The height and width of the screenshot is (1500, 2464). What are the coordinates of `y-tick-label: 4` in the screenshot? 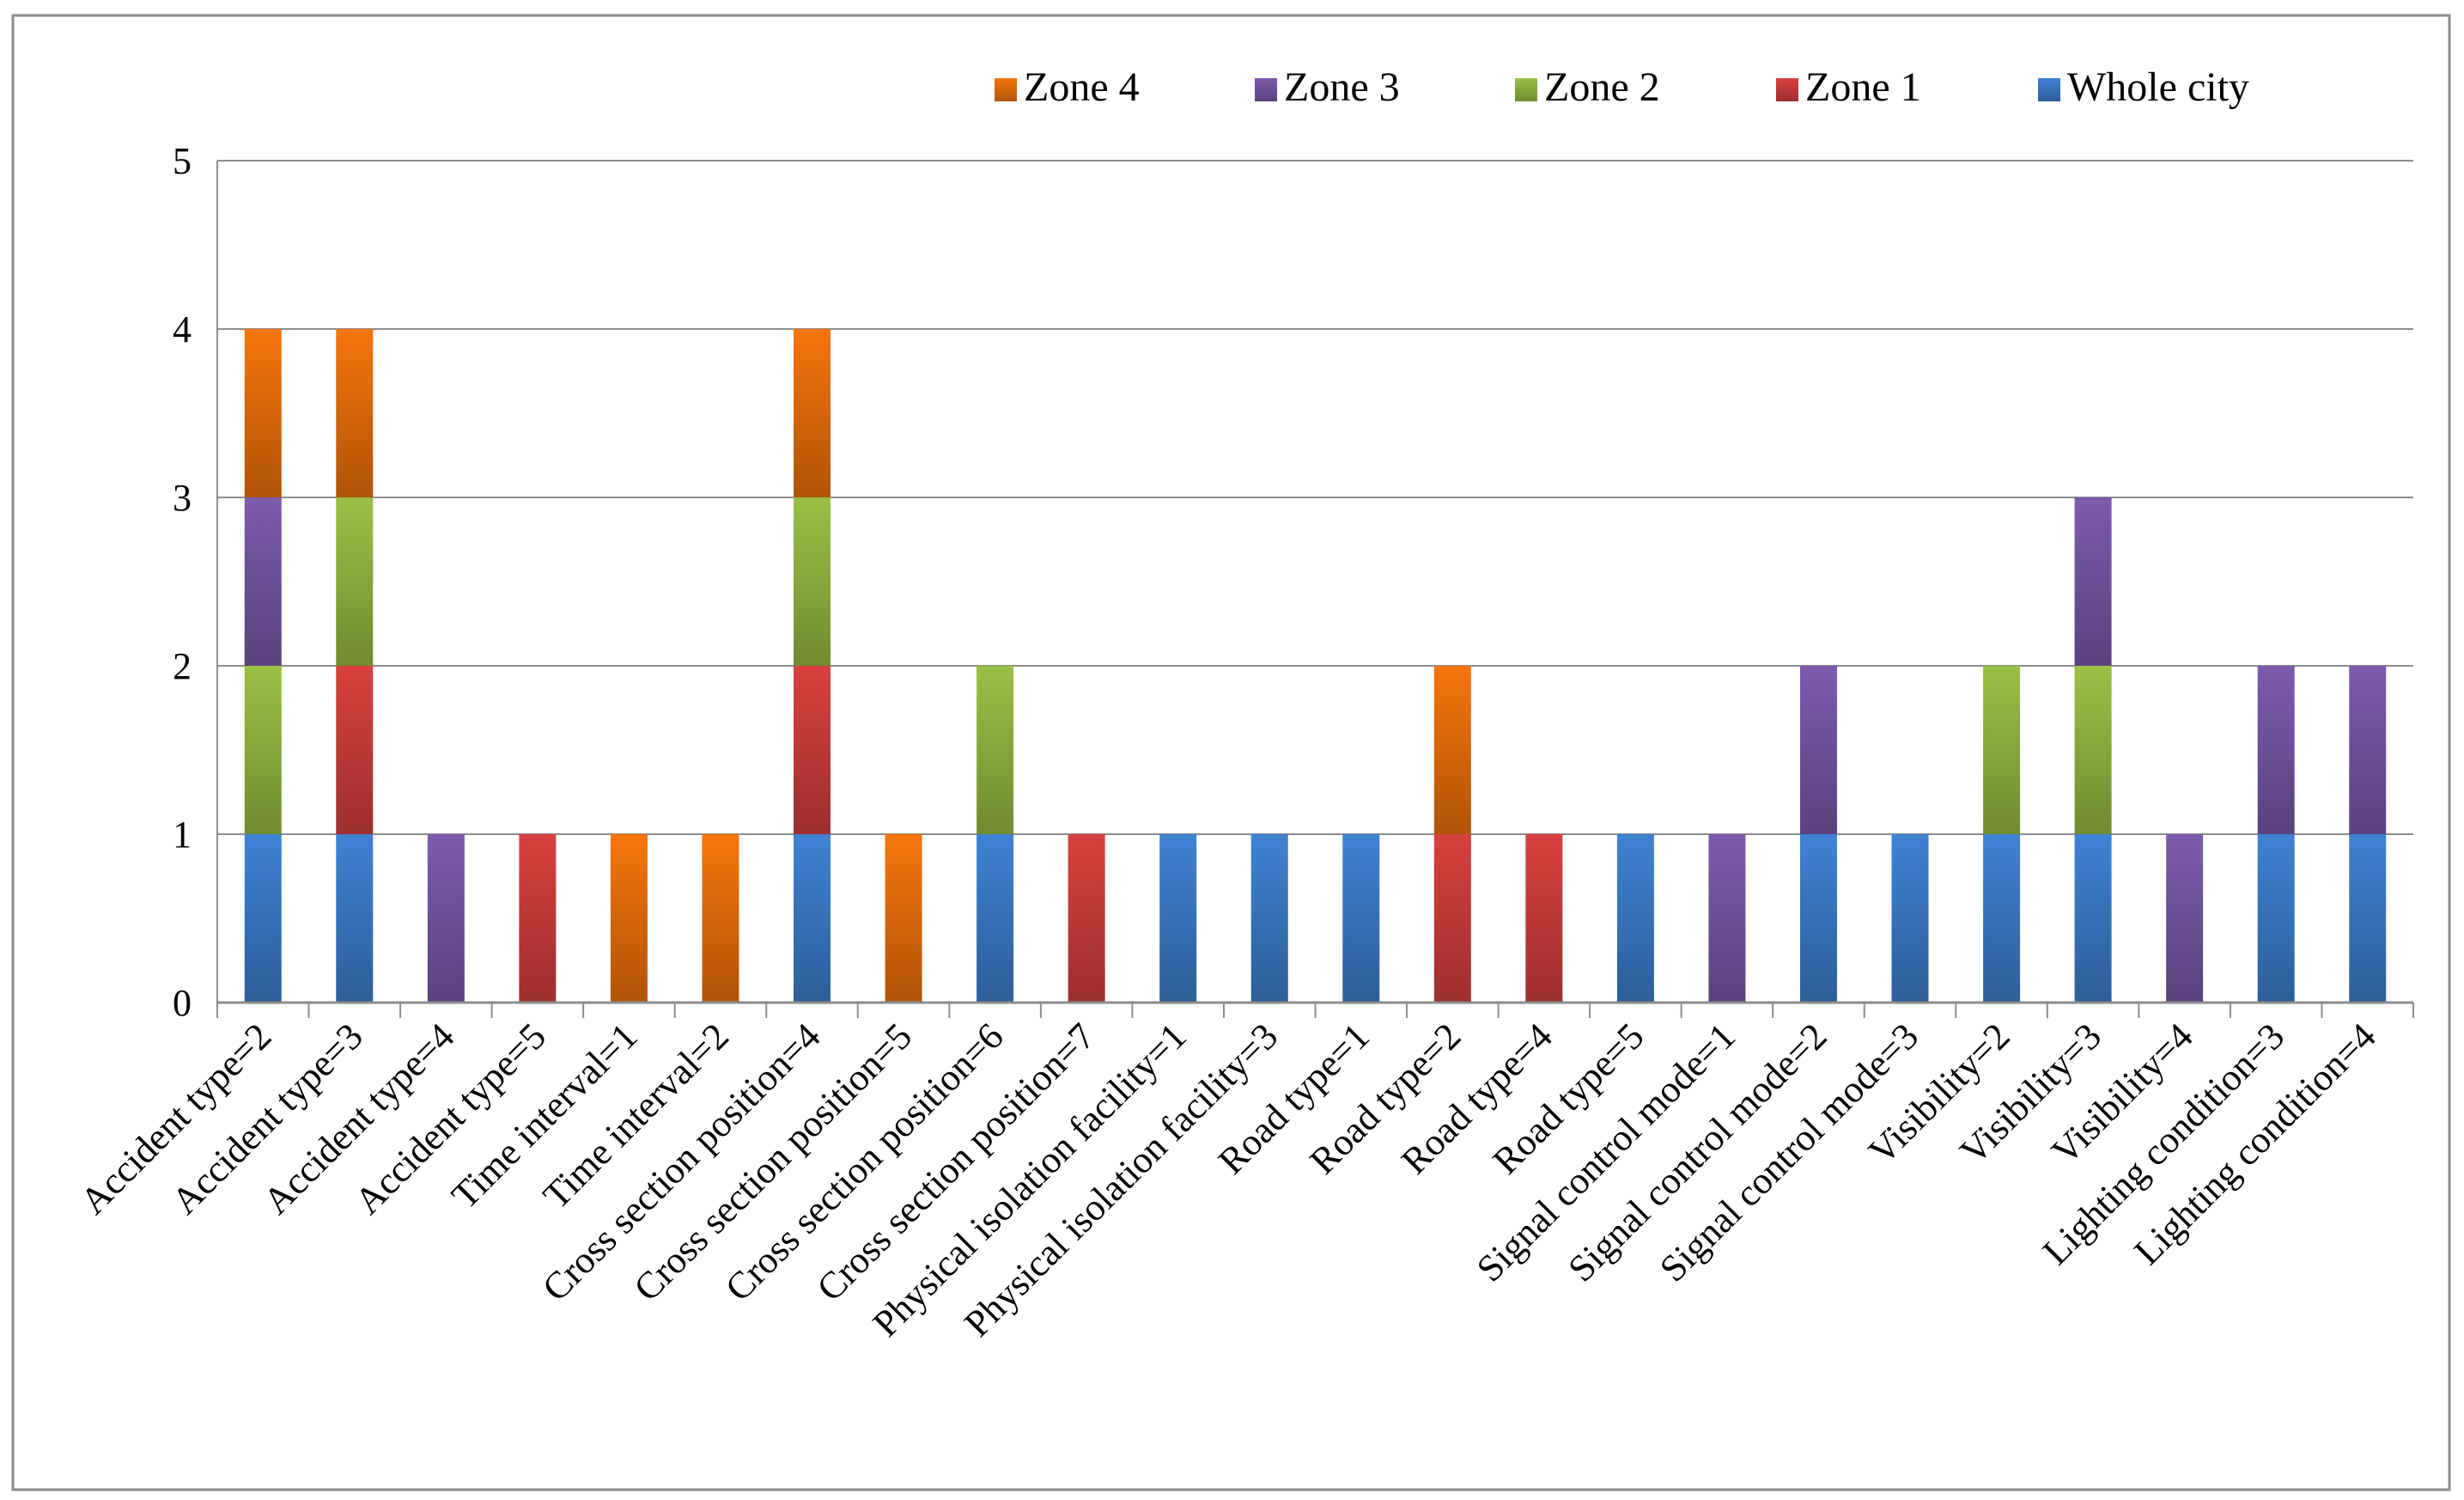 It's located at (182, 329).